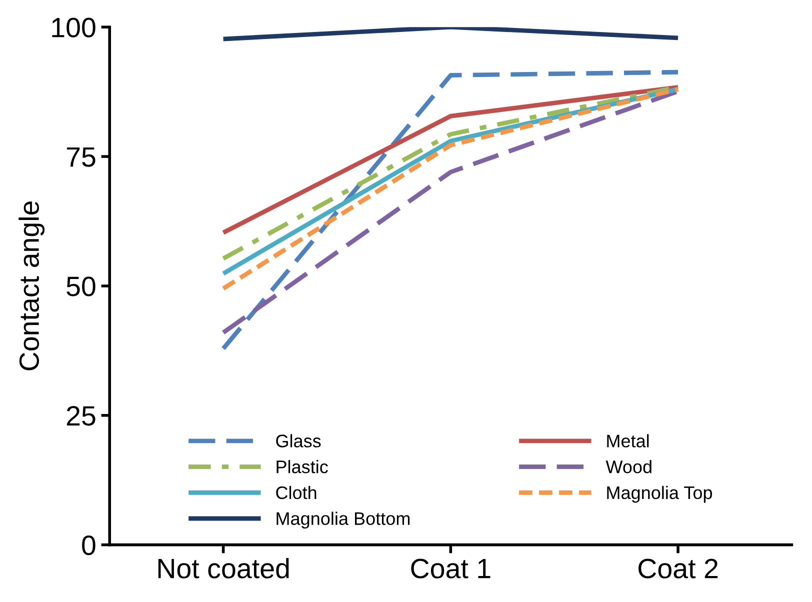 This screenshot has width=812, height=602. I want to click on x-tick-label: Coat 1, so click(450, 568).